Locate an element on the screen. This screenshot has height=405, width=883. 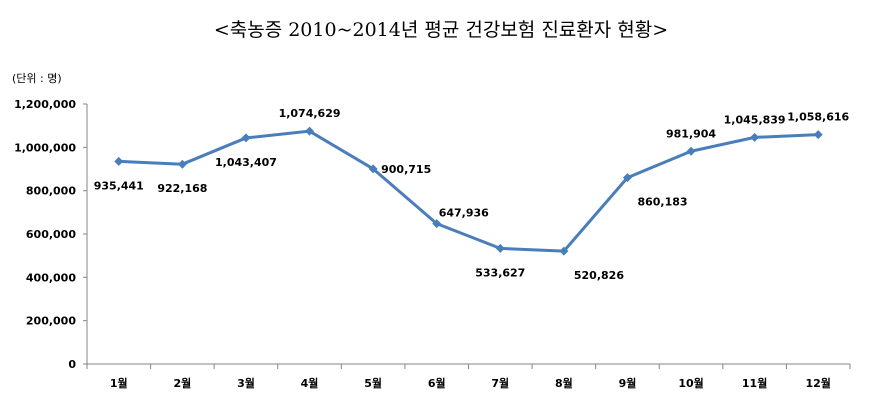
data-label: 520,826 is located at coordinates (599, 275).